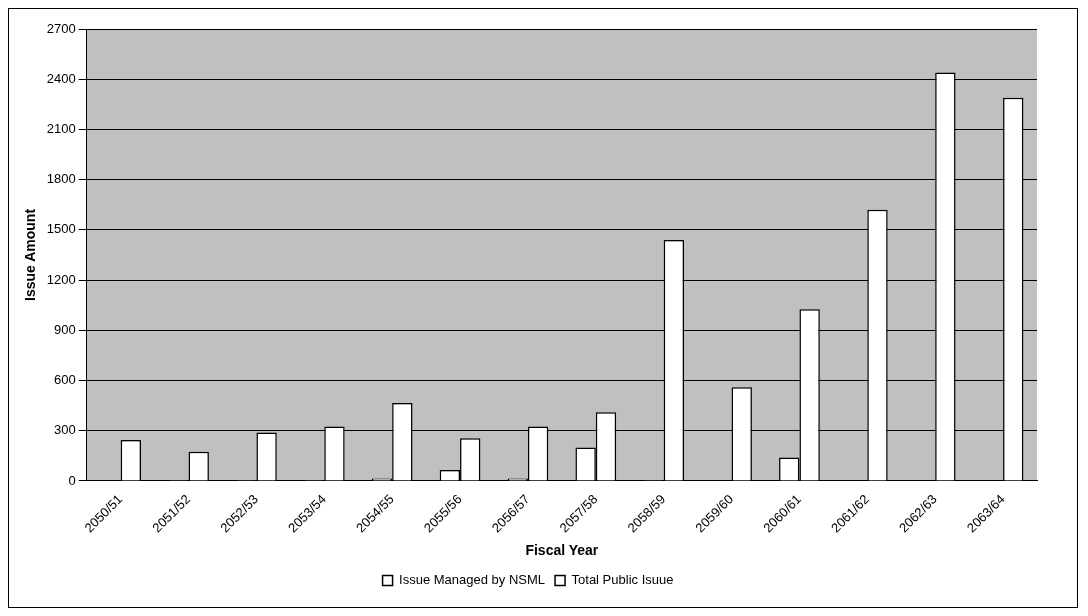  I want to click on y-tick-label: 1800, so click(61, 179).